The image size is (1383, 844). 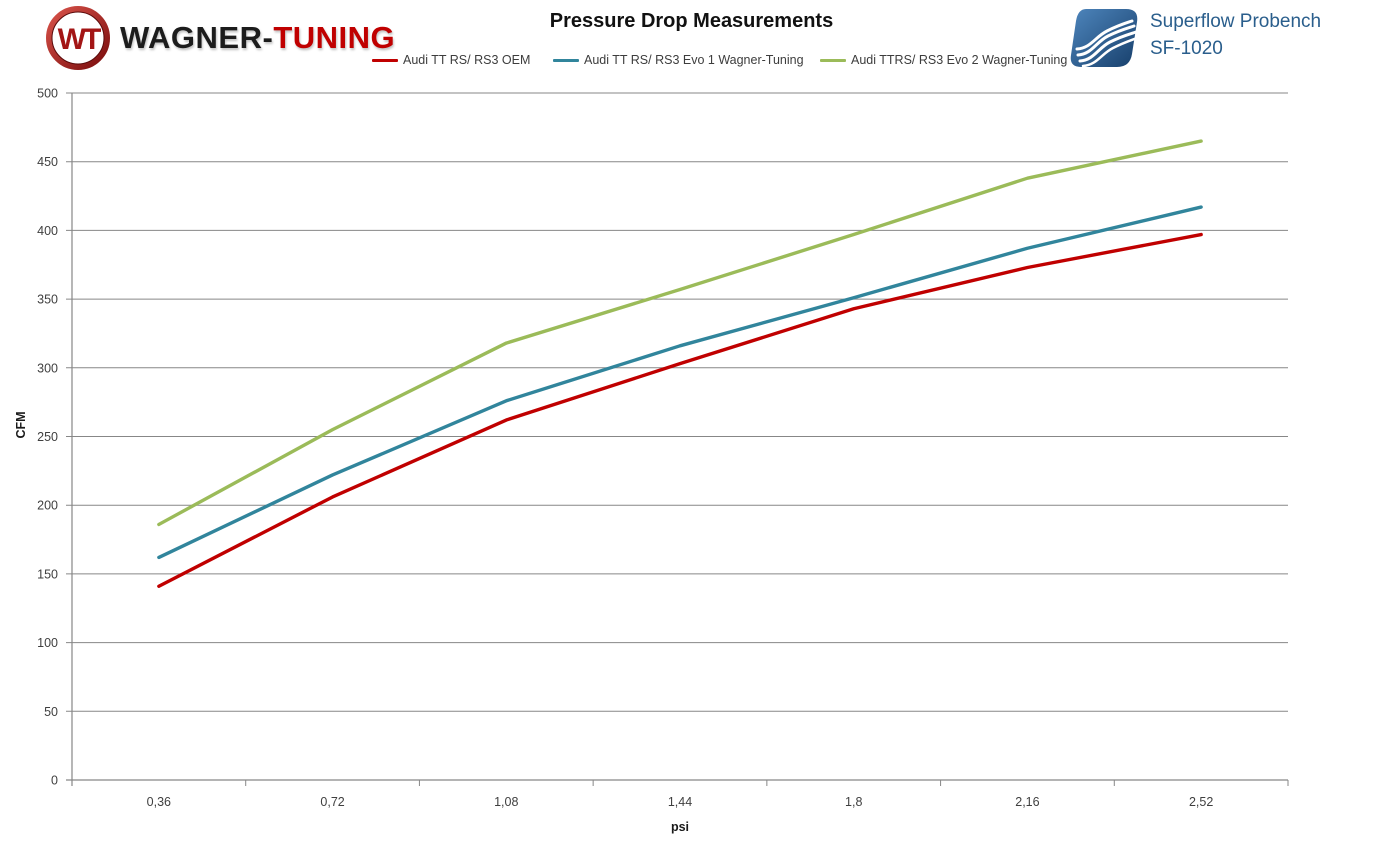 I want to click on legend-item-oem: Audi TT RS/ RS3 OEM, so click(x=451, y=60).